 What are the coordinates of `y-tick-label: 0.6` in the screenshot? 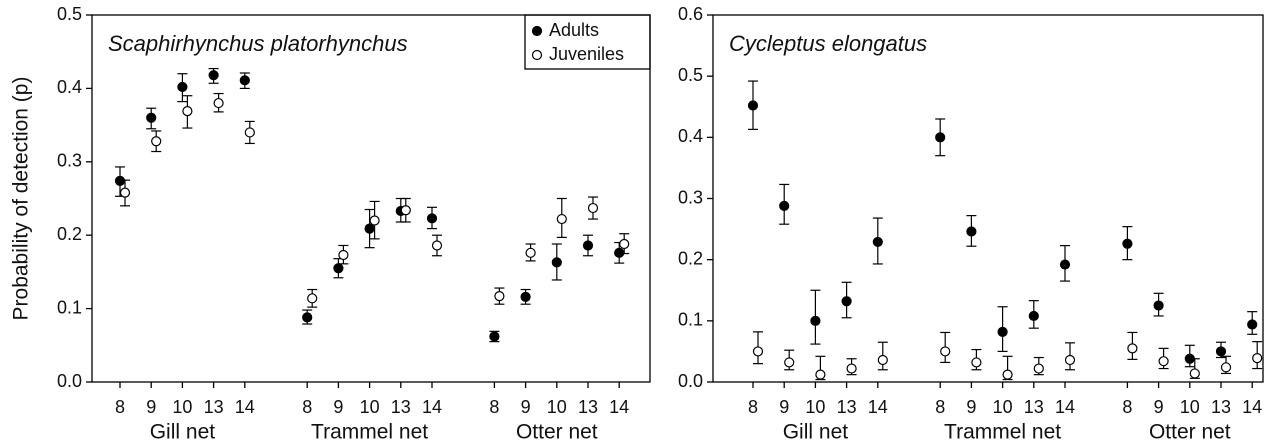 It's located at (690, 14).